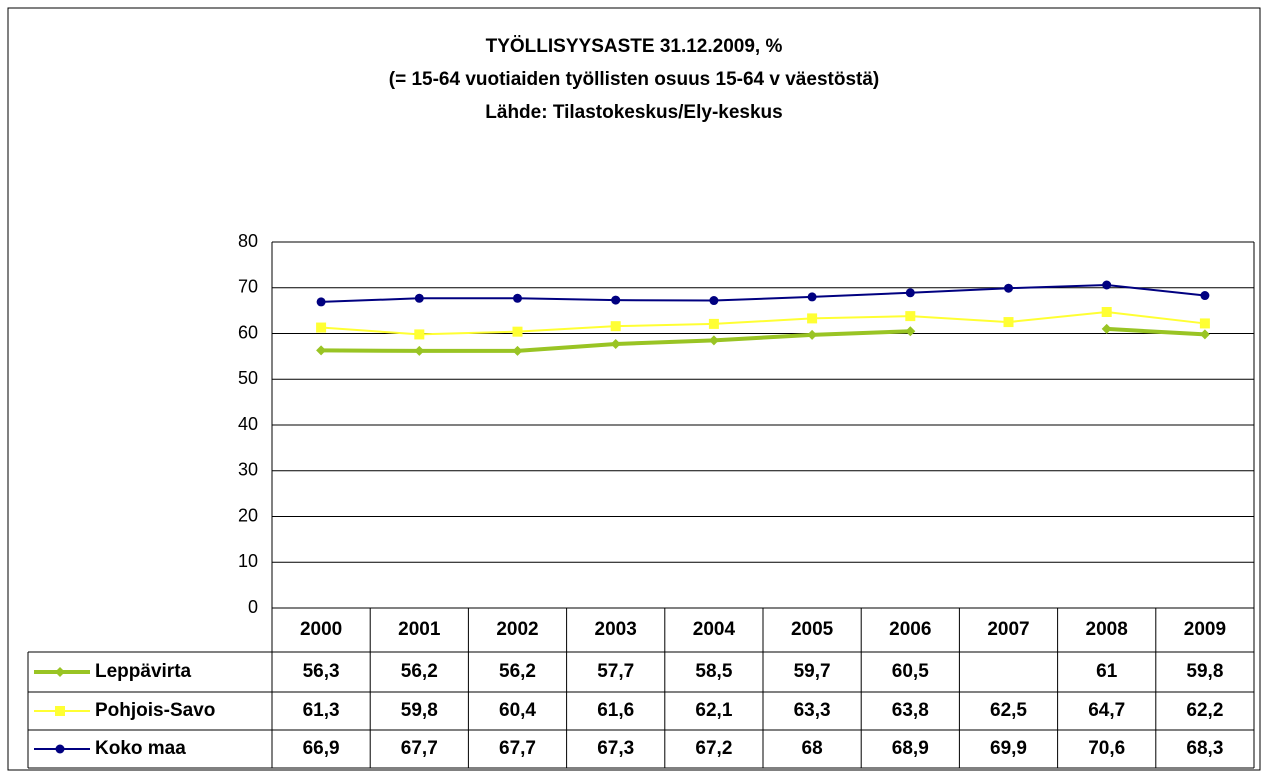 This screenshot has height=772, width=1268. Describe the element at coordinates (1107, 629) in the screenshot. I see `x-tick-label: 2008` at that location.